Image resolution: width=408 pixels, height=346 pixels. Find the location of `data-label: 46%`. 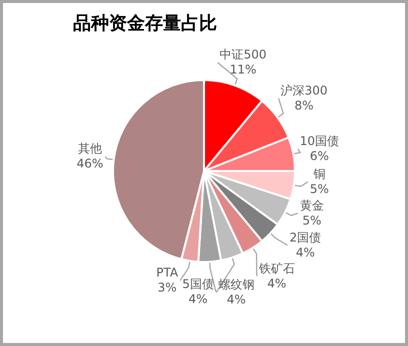

data-label: 46% is located at coordinates (90, 163).